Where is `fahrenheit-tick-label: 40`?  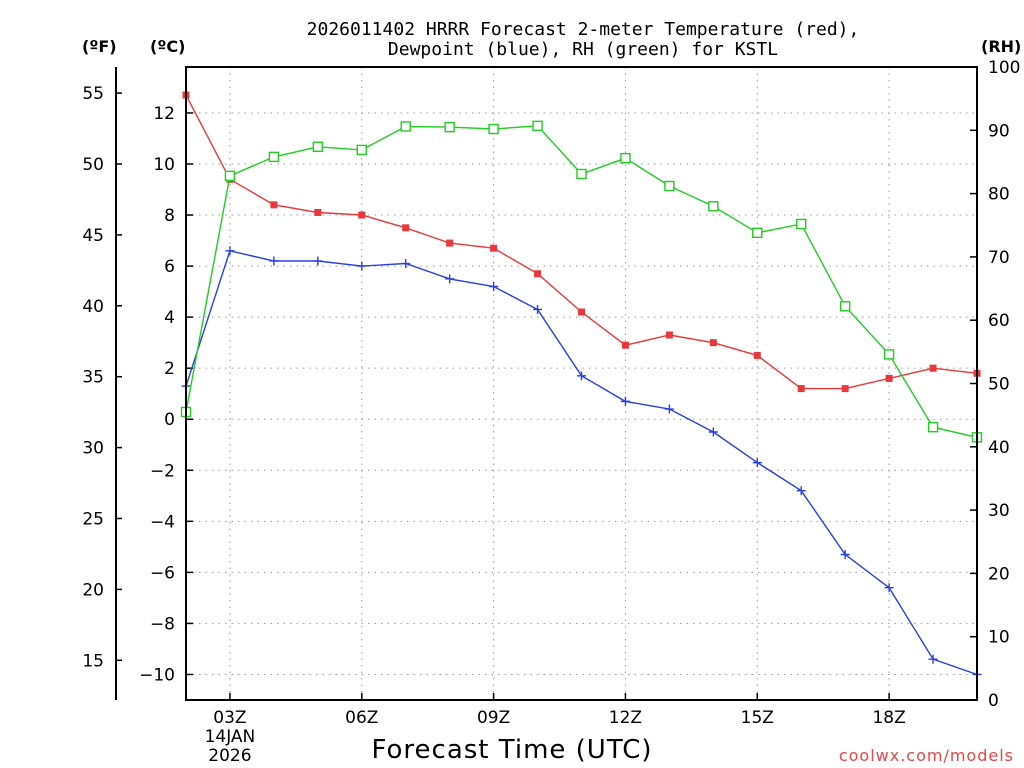
fahrenheit-tick-label: 40 is located at coordinates (93, 307).